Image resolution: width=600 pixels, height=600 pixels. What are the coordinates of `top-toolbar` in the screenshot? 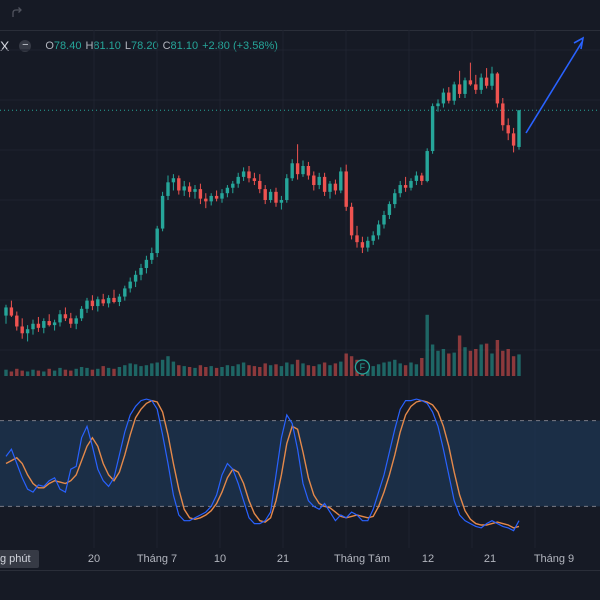 It's located at (300, 15).